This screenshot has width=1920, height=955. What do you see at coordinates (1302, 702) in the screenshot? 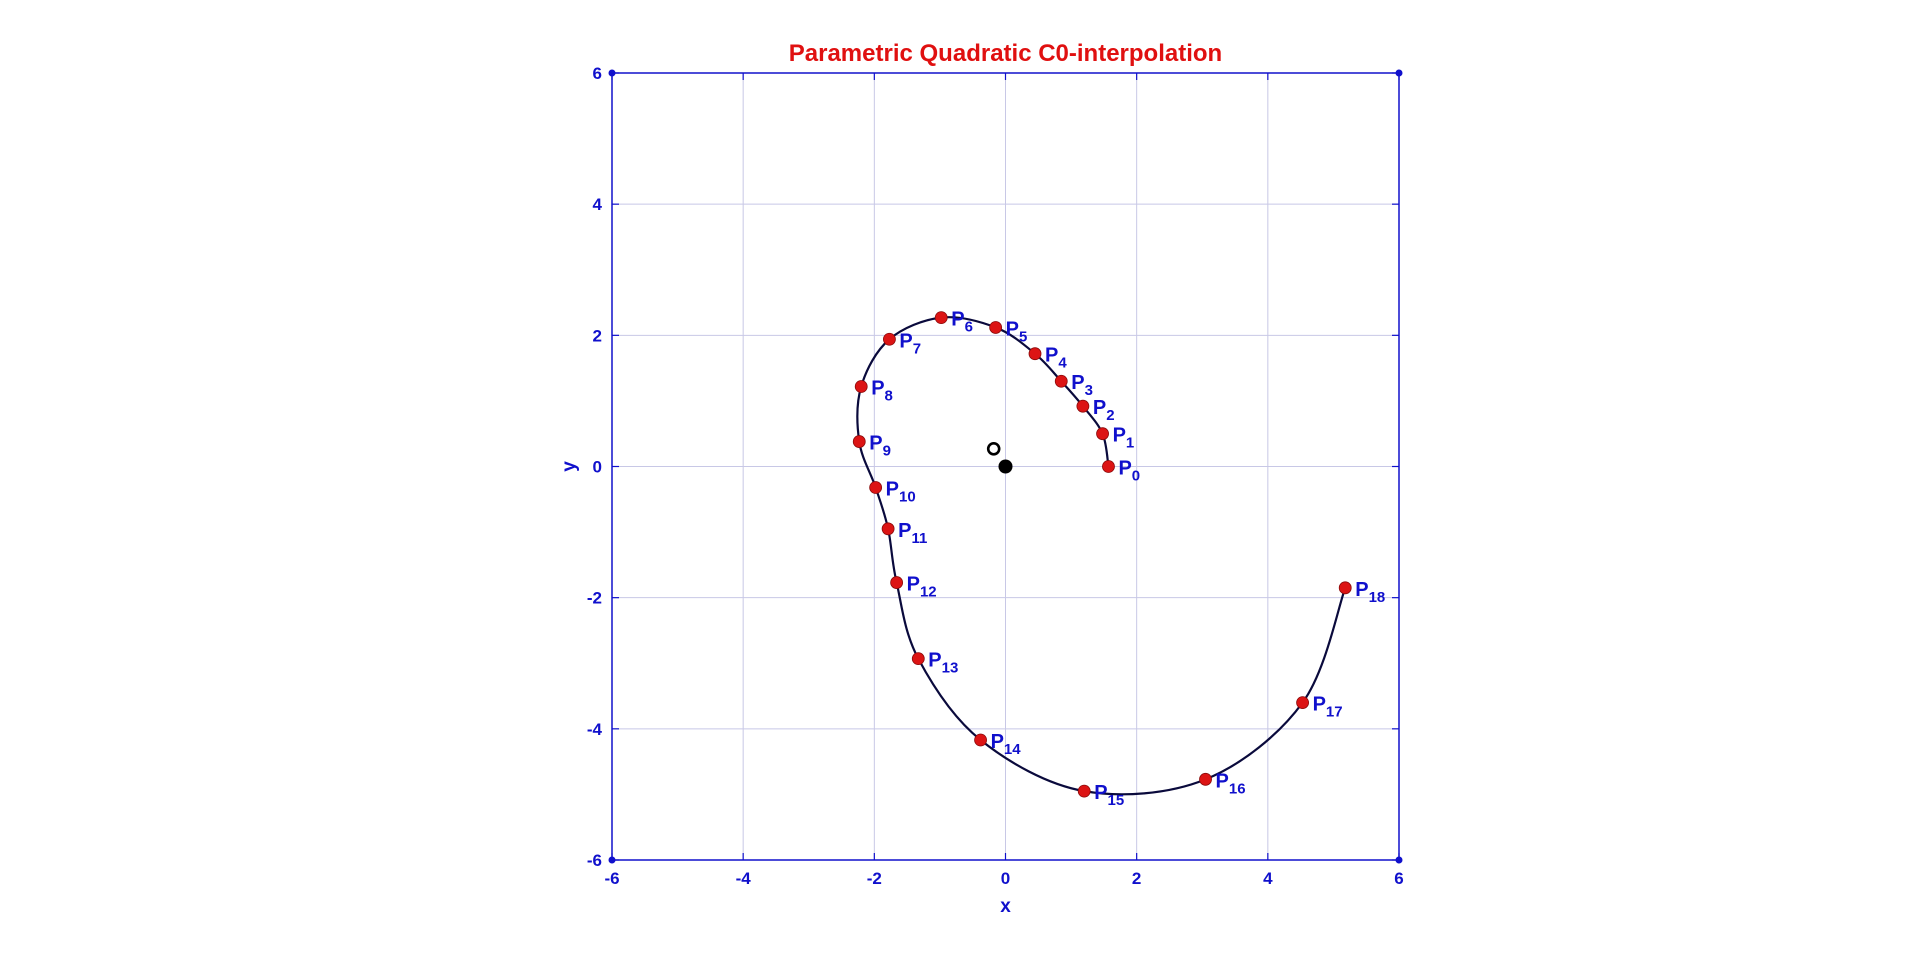
I see `point-marker-p17` at bounding box center [1302, 702].